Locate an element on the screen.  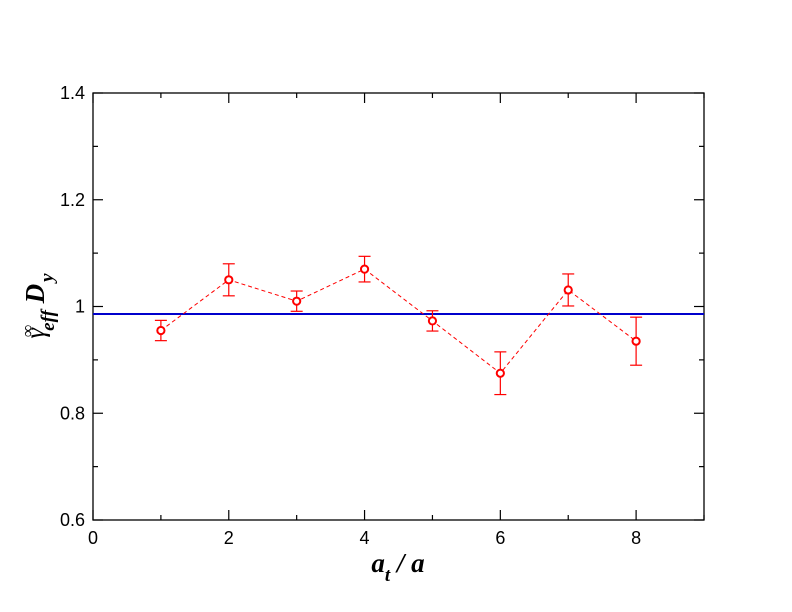
x-axis-title: at / a is located at coordinates (397, 567).